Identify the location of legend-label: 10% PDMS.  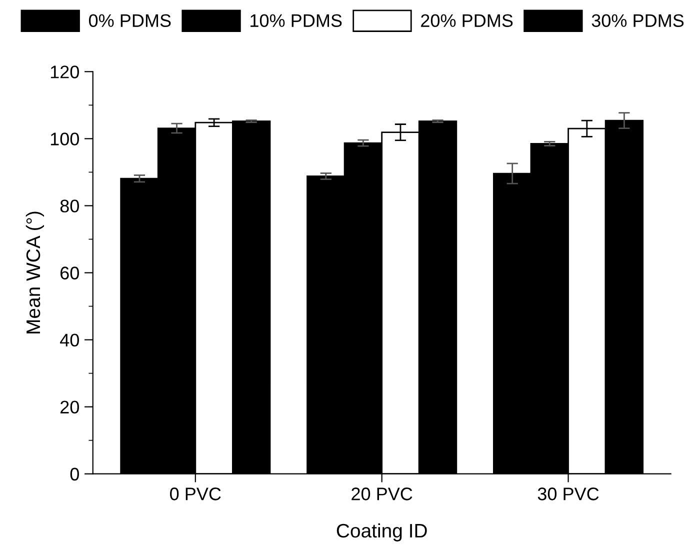
(296, 20).